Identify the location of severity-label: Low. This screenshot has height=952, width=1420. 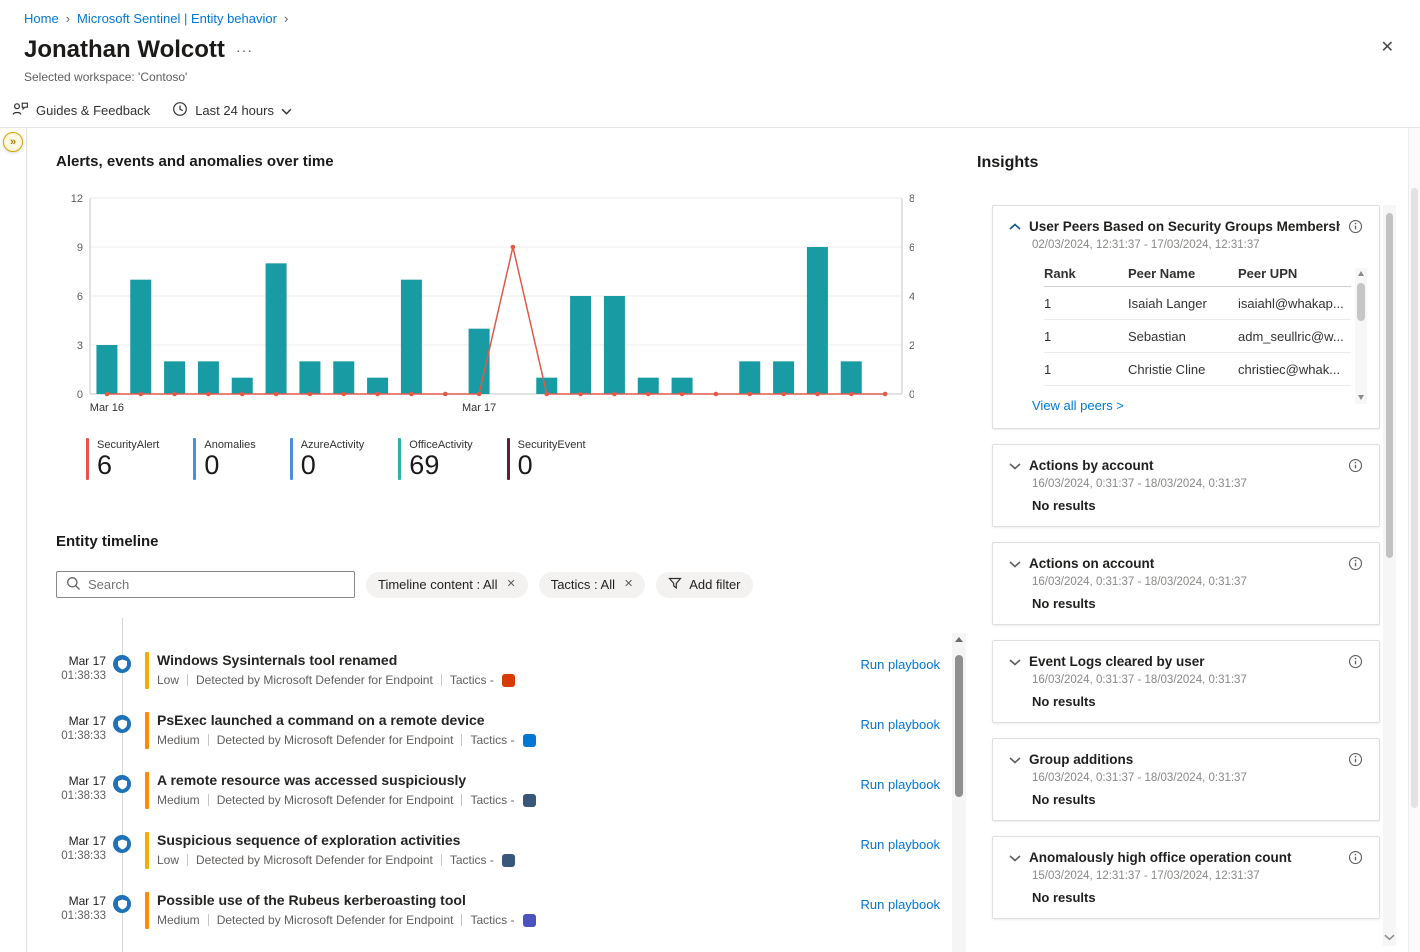
(168, 860).